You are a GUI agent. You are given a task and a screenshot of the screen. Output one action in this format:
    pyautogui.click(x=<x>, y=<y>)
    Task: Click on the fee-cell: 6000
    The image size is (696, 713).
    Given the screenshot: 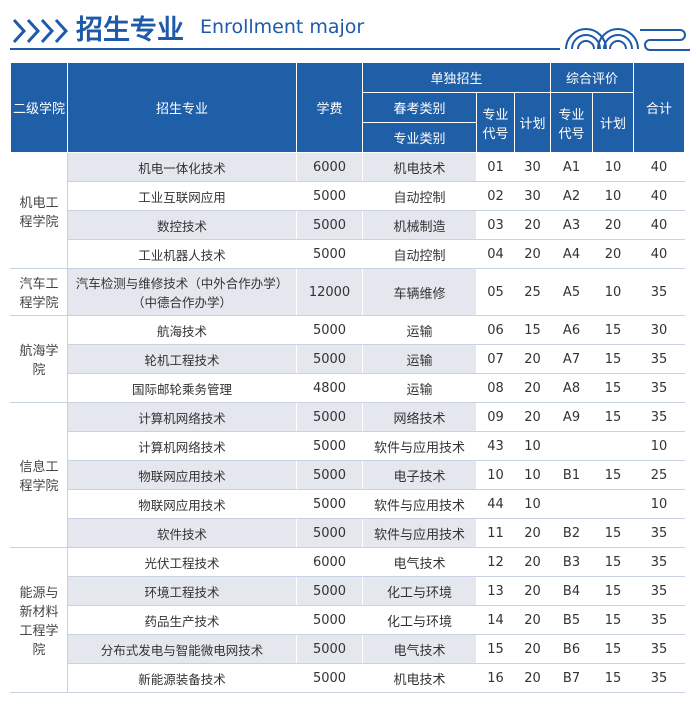 What is the action you would take?
    pyautogui.click(x=329, y=167)
    